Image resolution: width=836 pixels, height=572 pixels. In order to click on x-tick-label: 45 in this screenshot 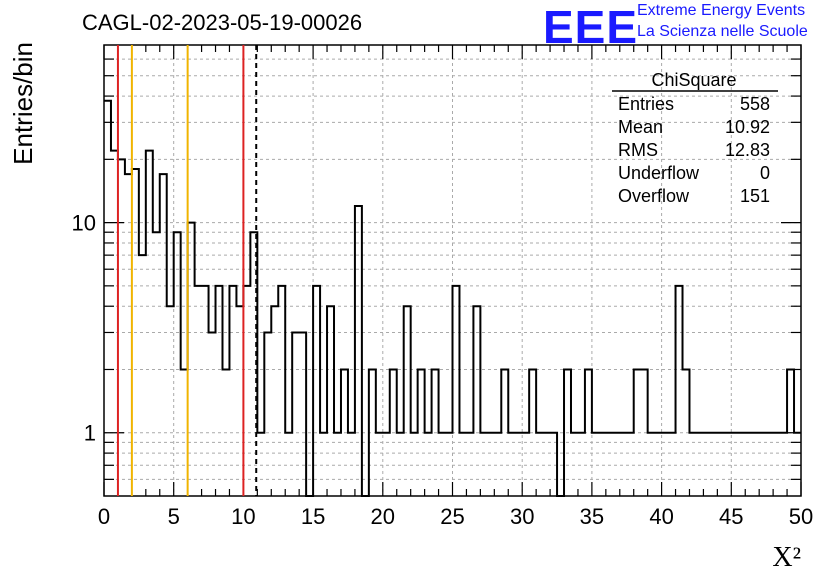, I will do `click(731, 516)`.